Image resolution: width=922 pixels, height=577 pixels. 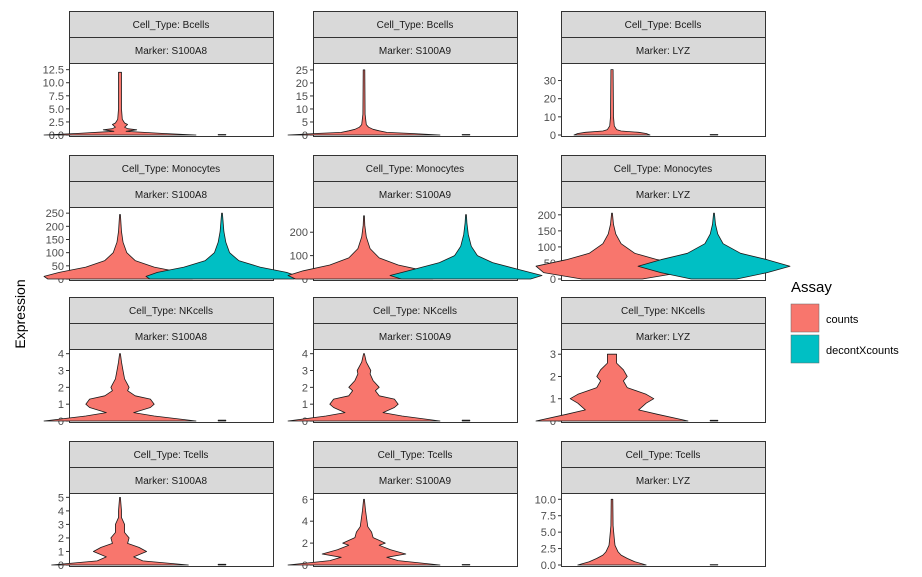 What do you see at coordinates (545, 500) in the screenshot?
I see `y-tick-label: 10.0` at bounding box center [545, 500].